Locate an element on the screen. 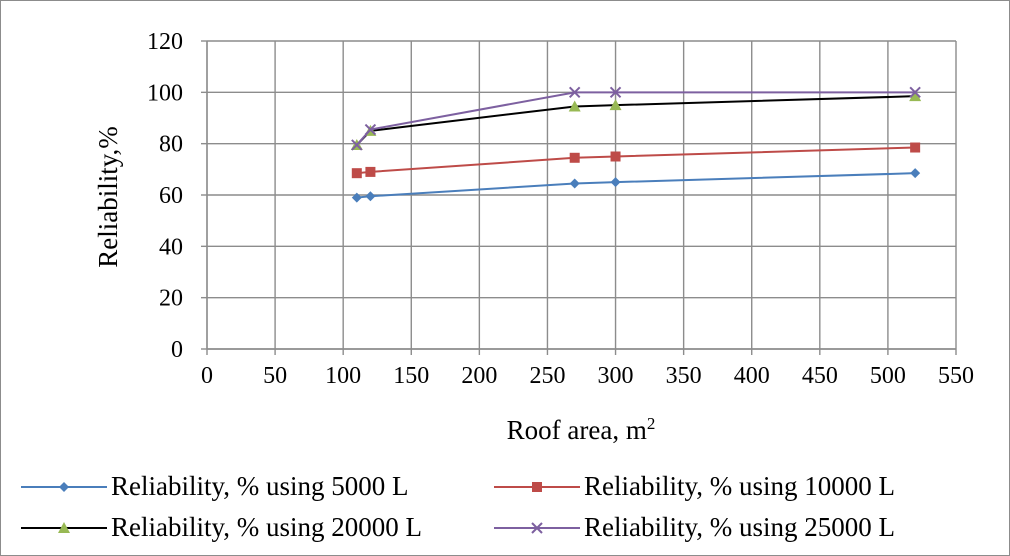 The width and height of the screenshot is (1010, 556). x-tick-label: 500 is located at coordinates (888, 376).